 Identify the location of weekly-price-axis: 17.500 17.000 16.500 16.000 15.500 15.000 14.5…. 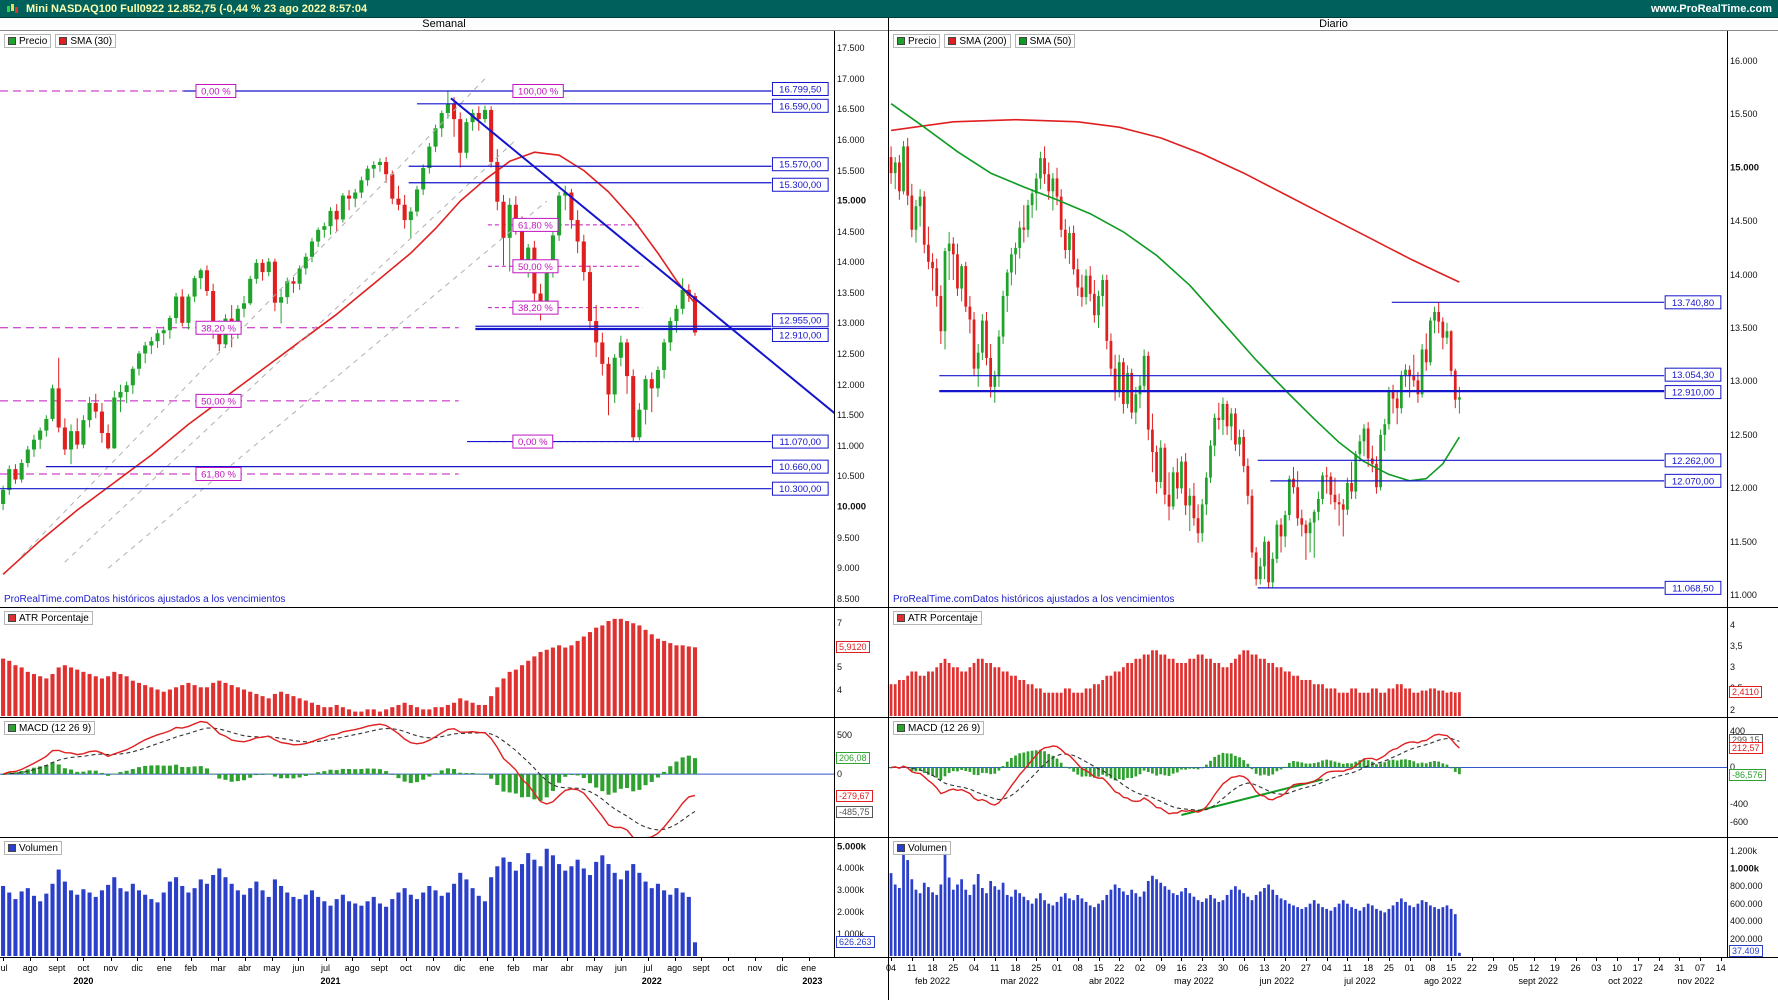
(861, 319).